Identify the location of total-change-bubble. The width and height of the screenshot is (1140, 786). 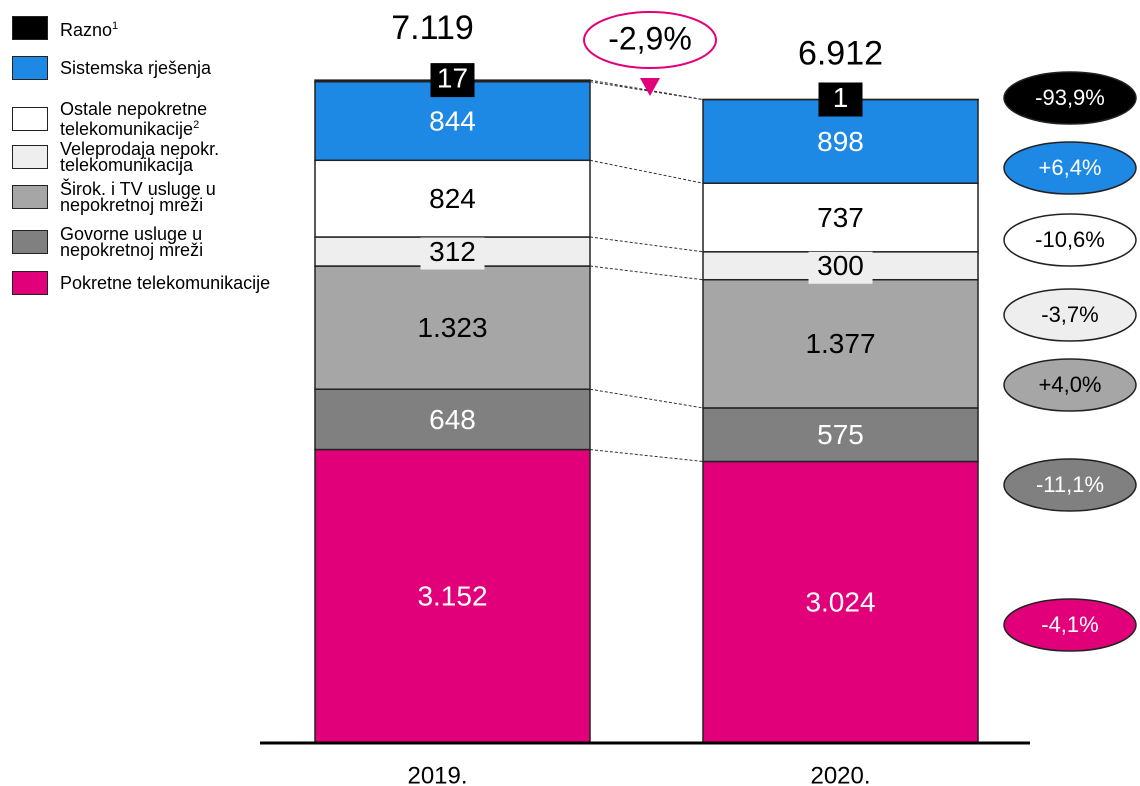
(650, 40).